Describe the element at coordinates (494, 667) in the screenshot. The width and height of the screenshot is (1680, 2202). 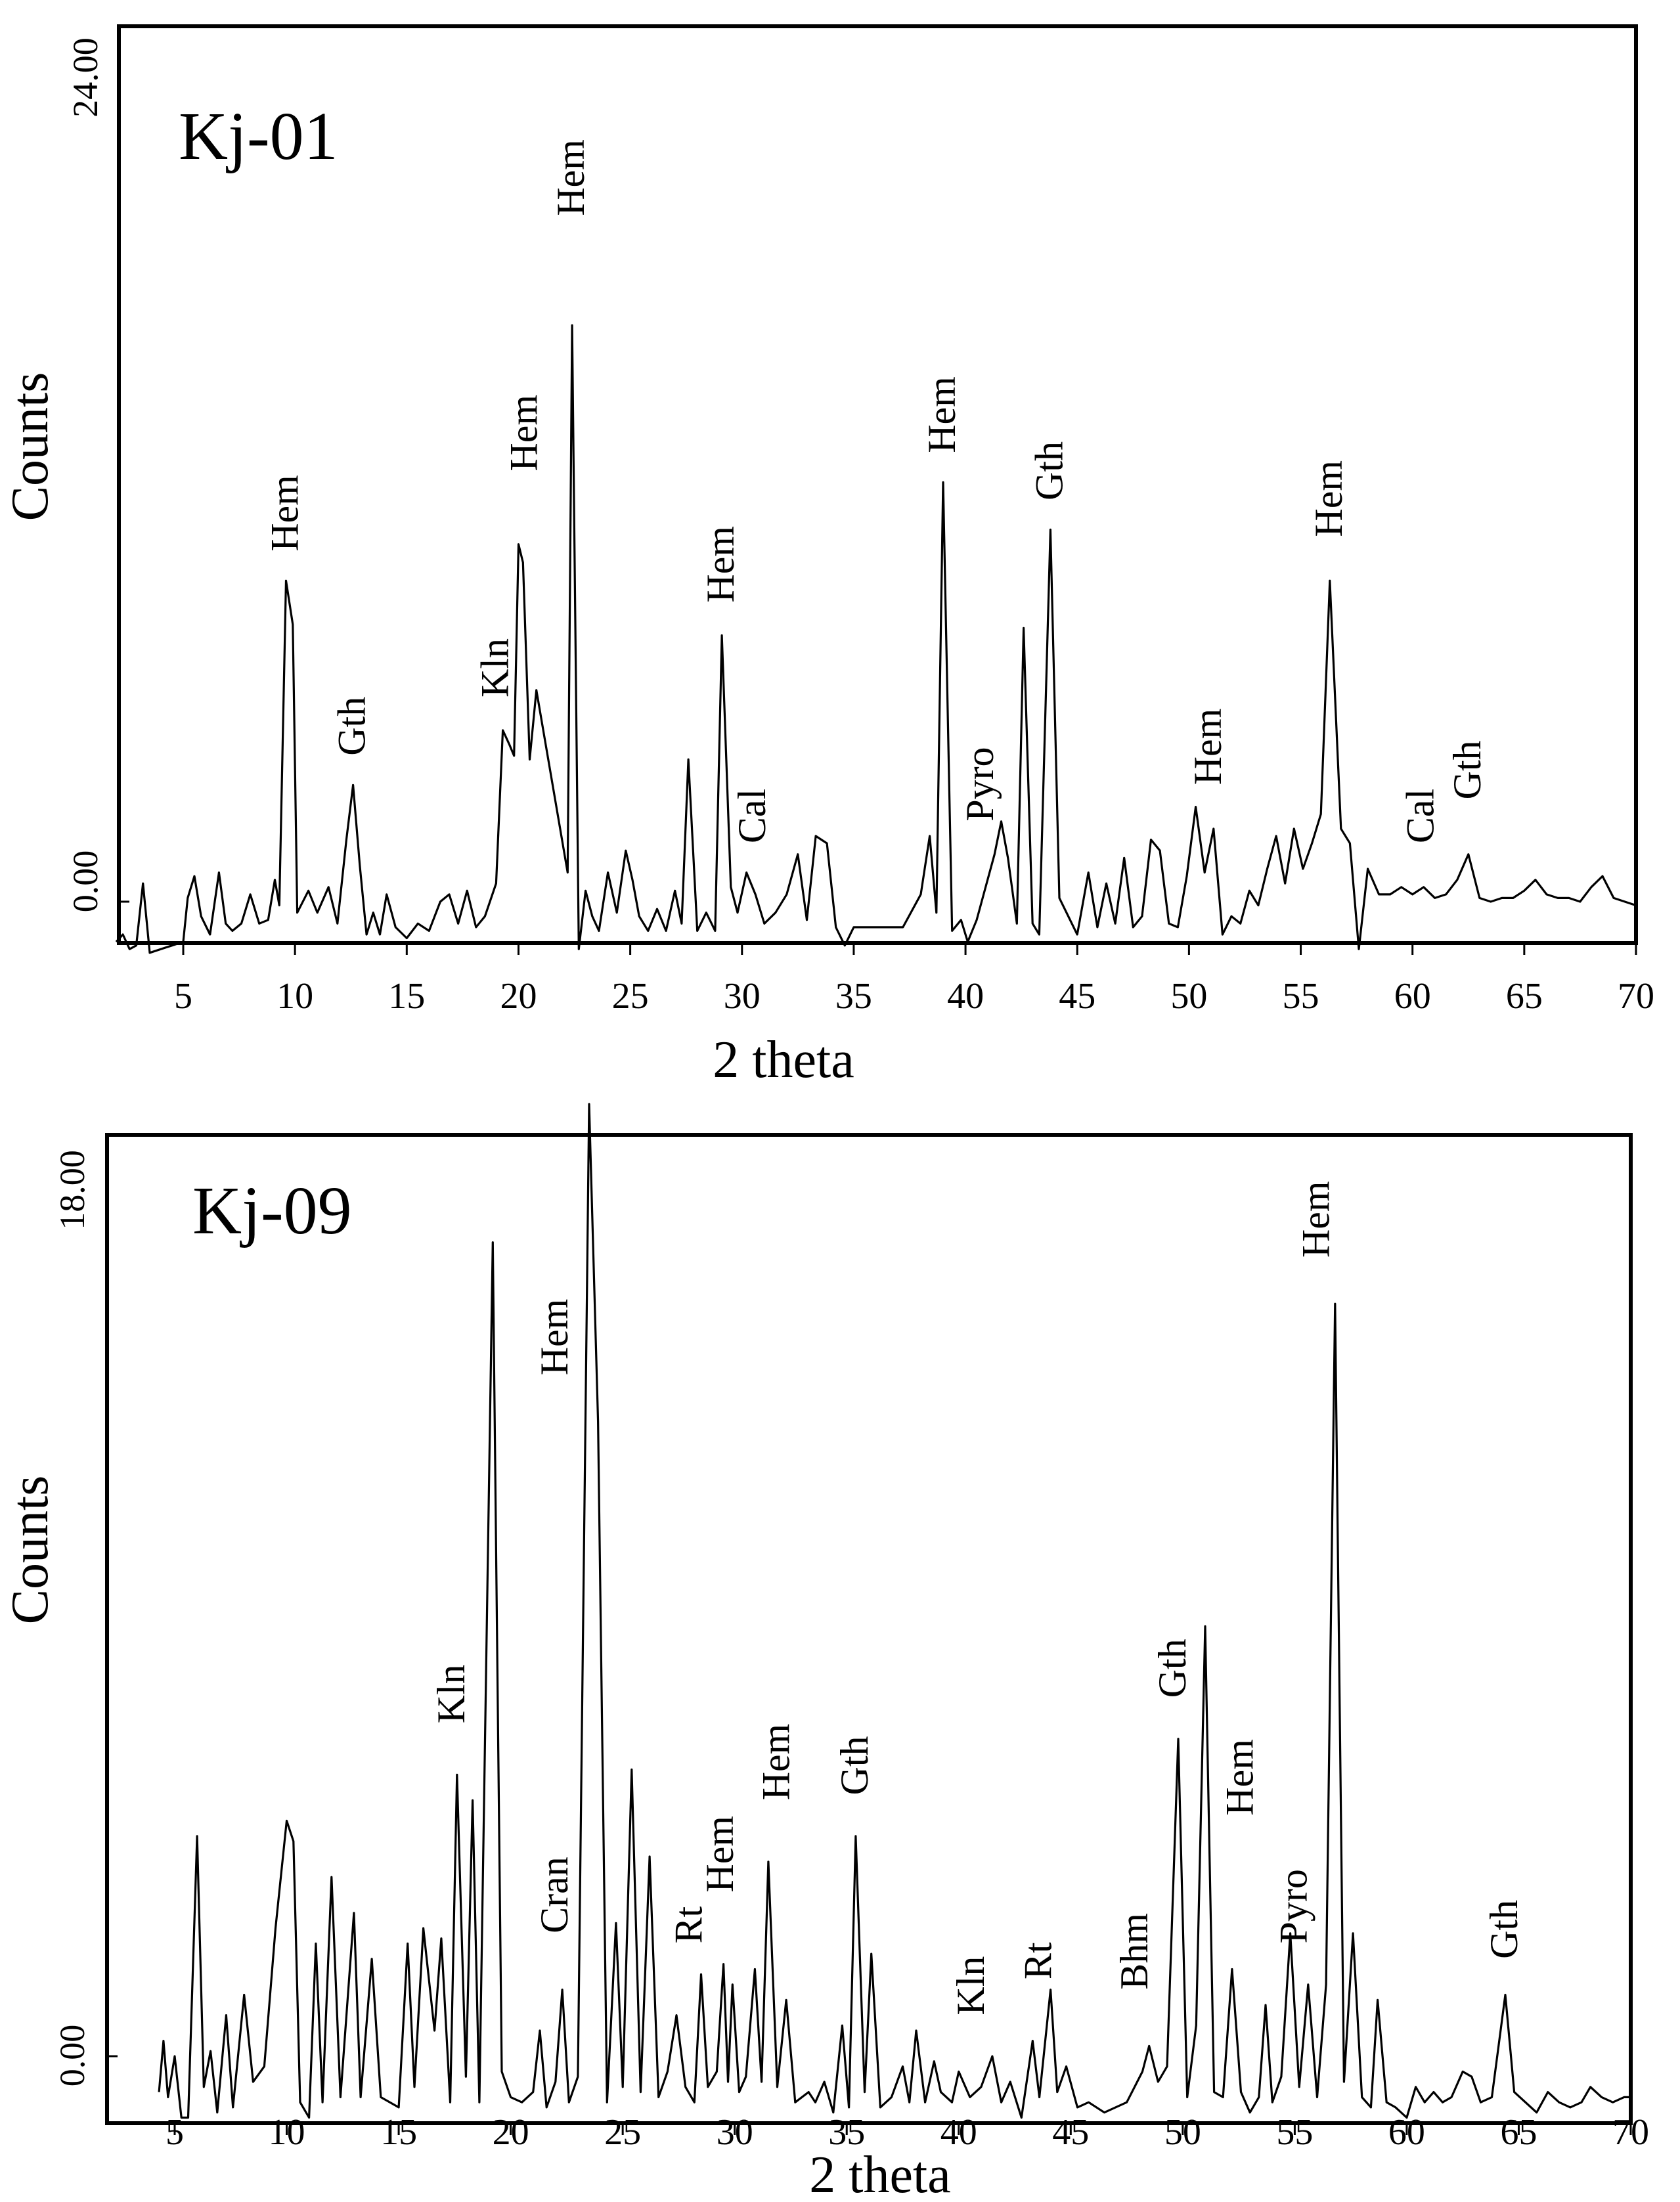
I see `kj01-peak-label: Kln` at that location.